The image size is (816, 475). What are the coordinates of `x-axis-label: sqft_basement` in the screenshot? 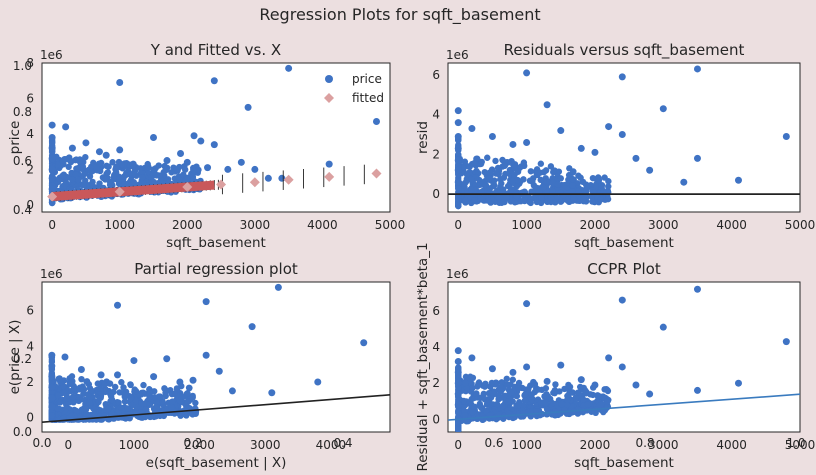 It's located at (624, 243).